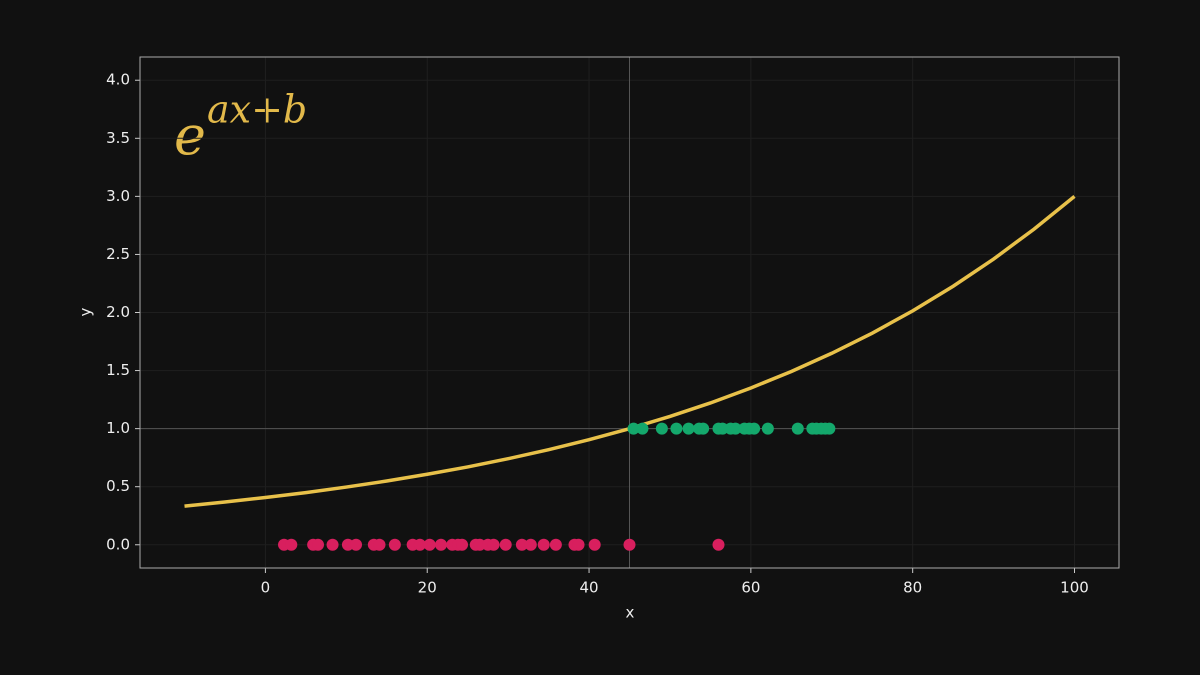  What do you see at coordinates (912, 588) in the screenshot?
I see `x-tick-label: 80` at bounding box center [912, 588].